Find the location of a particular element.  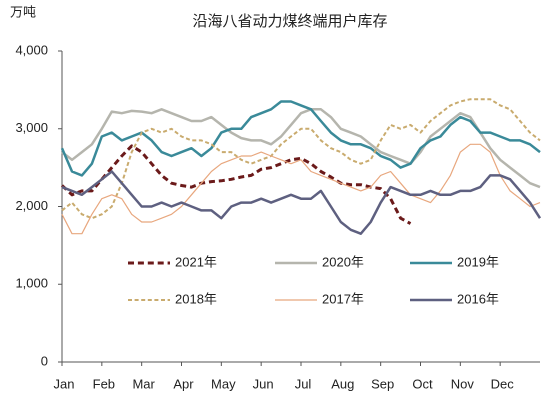

x-tick-label: Jan is located at coordinates (64, 383).